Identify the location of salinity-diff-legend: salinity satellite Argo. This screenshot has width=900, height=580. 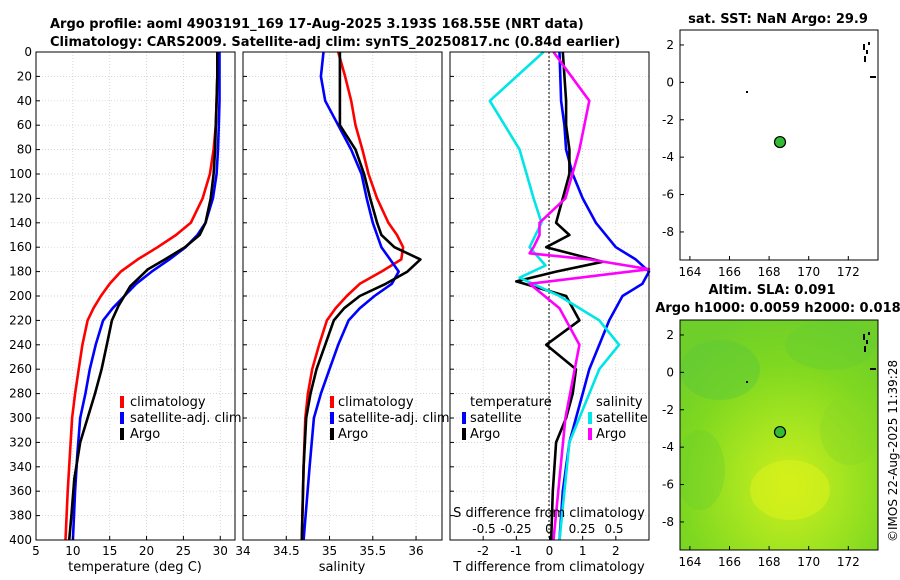
(618, 418).